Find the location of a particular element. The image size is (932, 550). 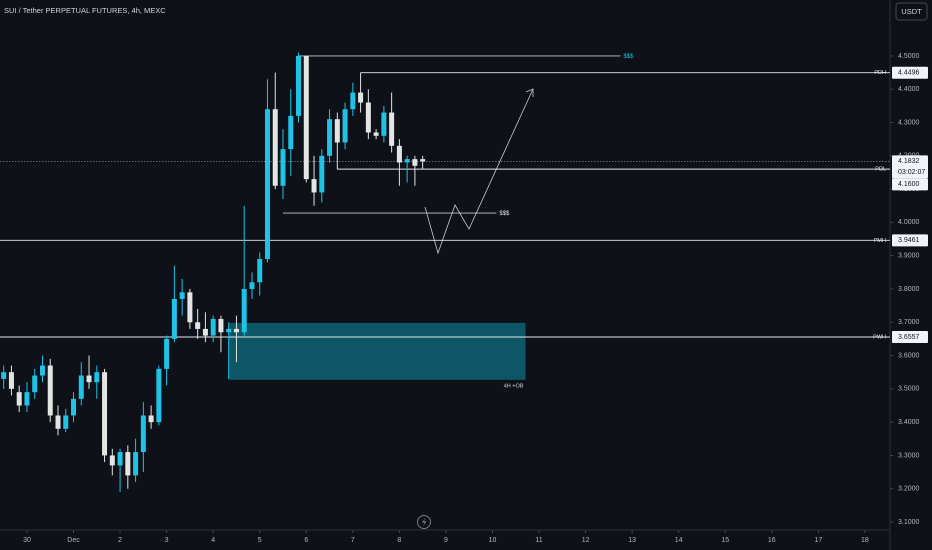

x-tick-label: 9 is located at coordinates (446, 540).